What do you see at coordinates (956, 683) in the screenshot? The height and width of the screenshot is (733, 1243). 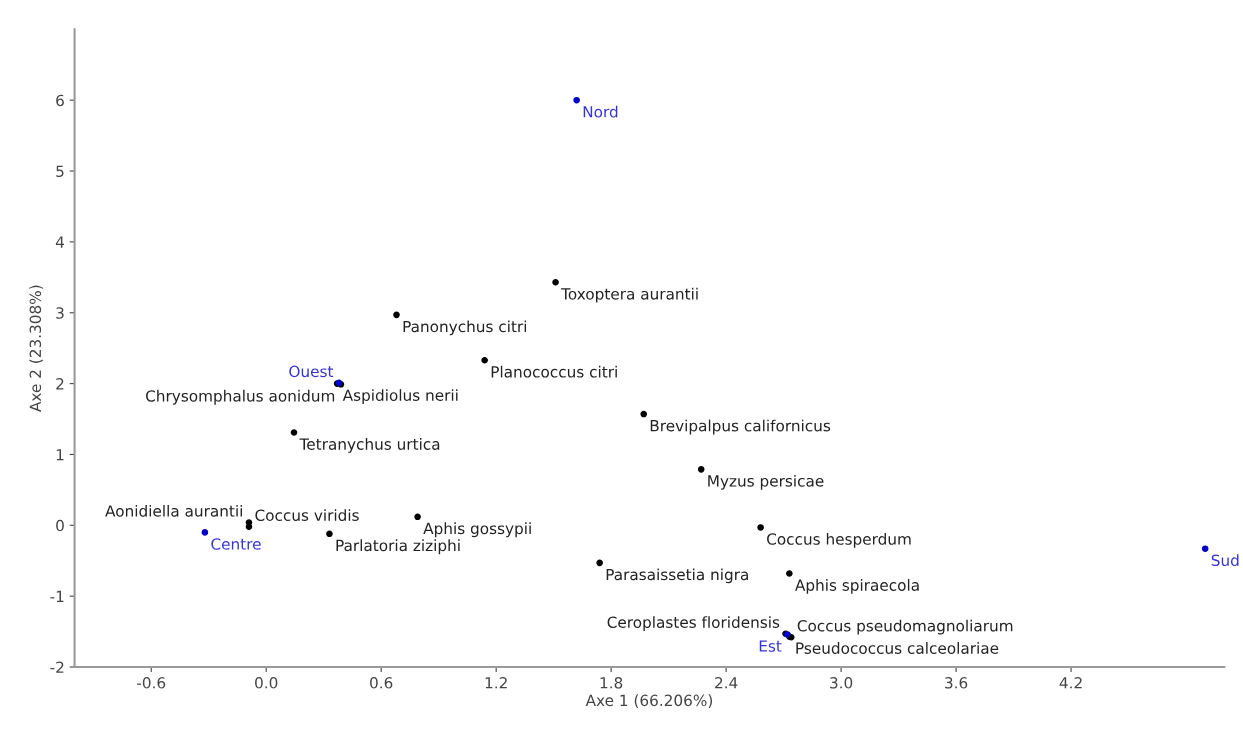 I see `x-tick-label: 3.6` at bounding box center [956, 683].